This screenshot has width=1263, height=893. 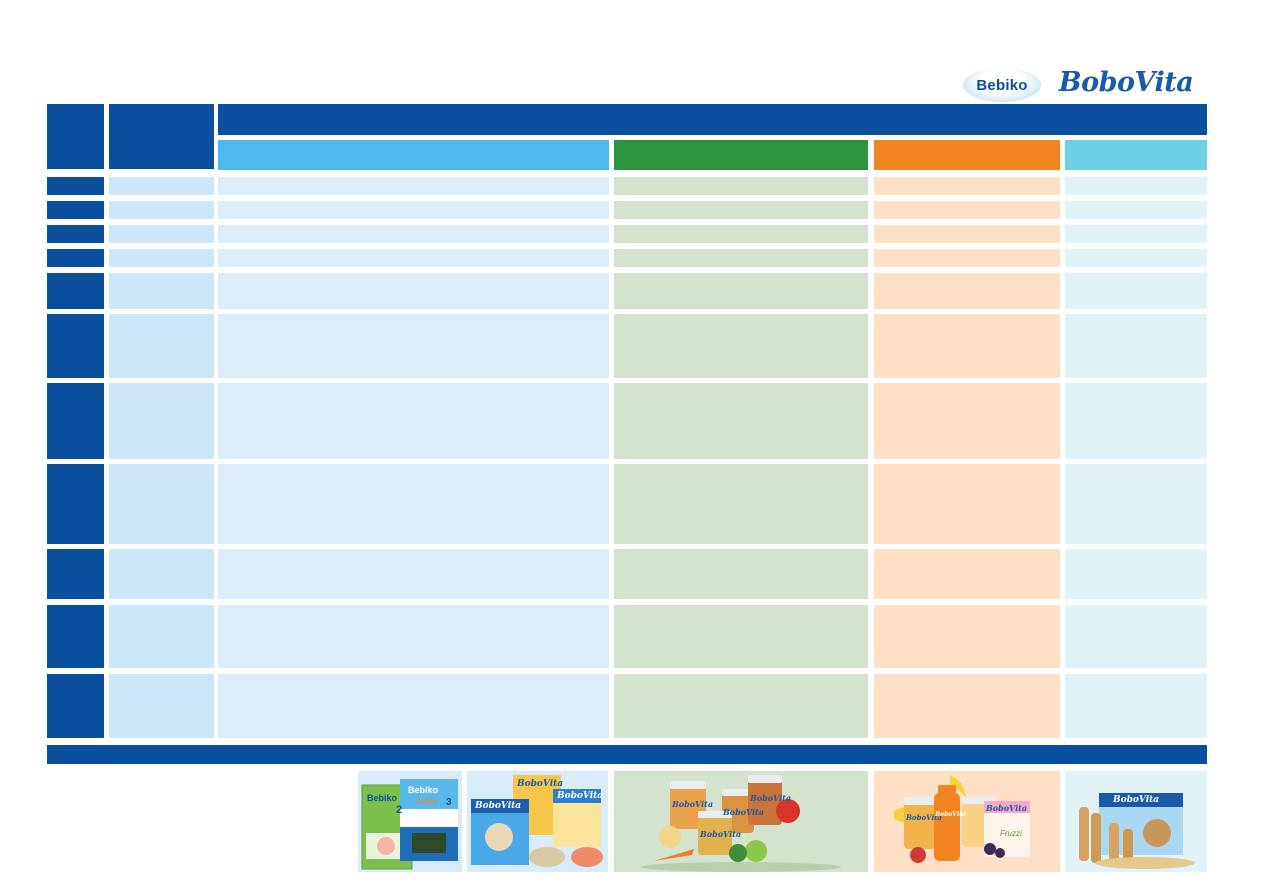 I want to click on bebiko-logo: Bebiko, so click(x=1002, y=85).